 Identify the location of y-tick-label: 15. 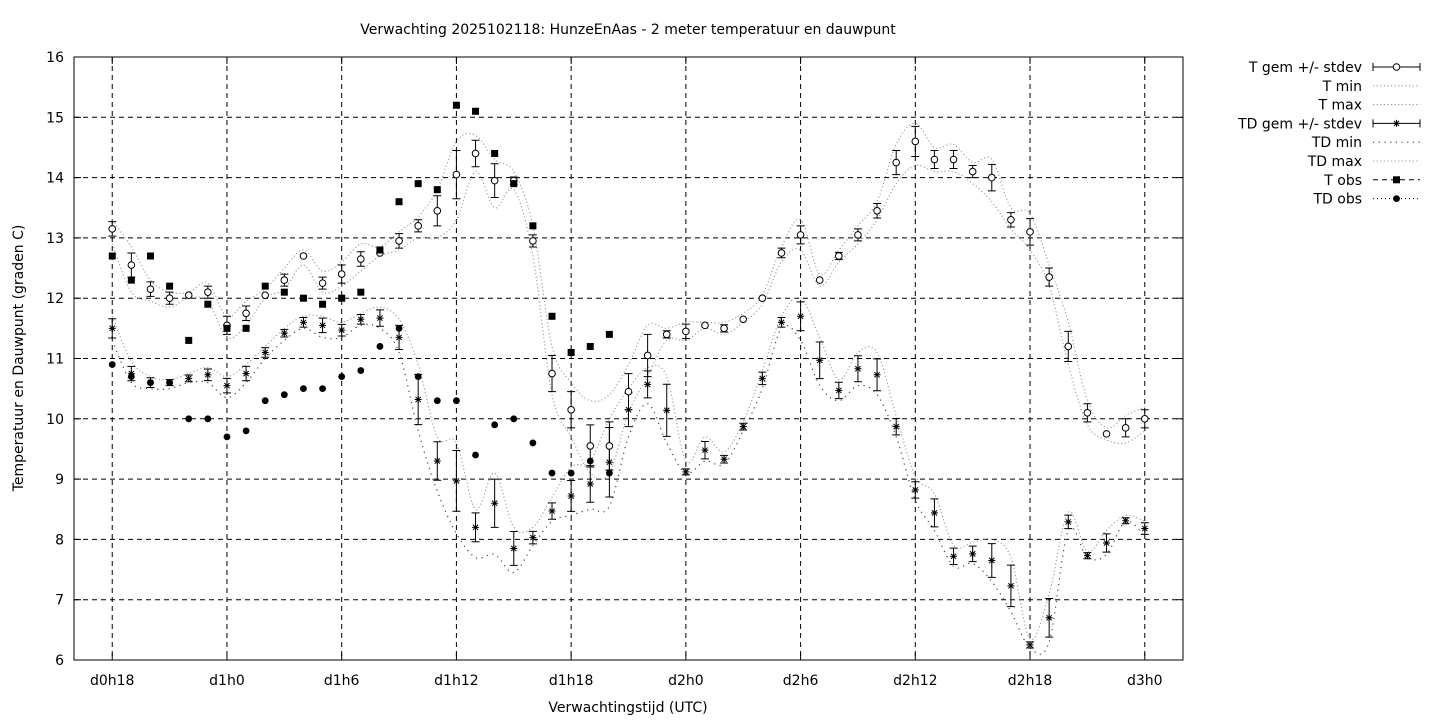
(55, 118).